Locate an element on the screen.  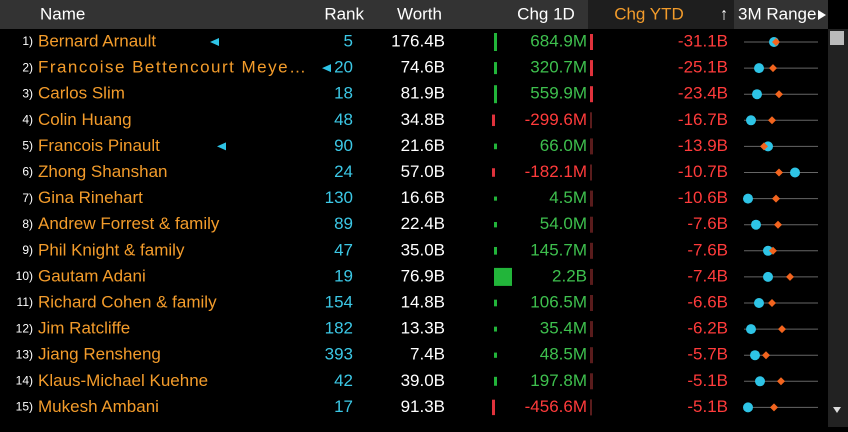
chg-ytd: -10.6B is located at coordinates (703, 197).